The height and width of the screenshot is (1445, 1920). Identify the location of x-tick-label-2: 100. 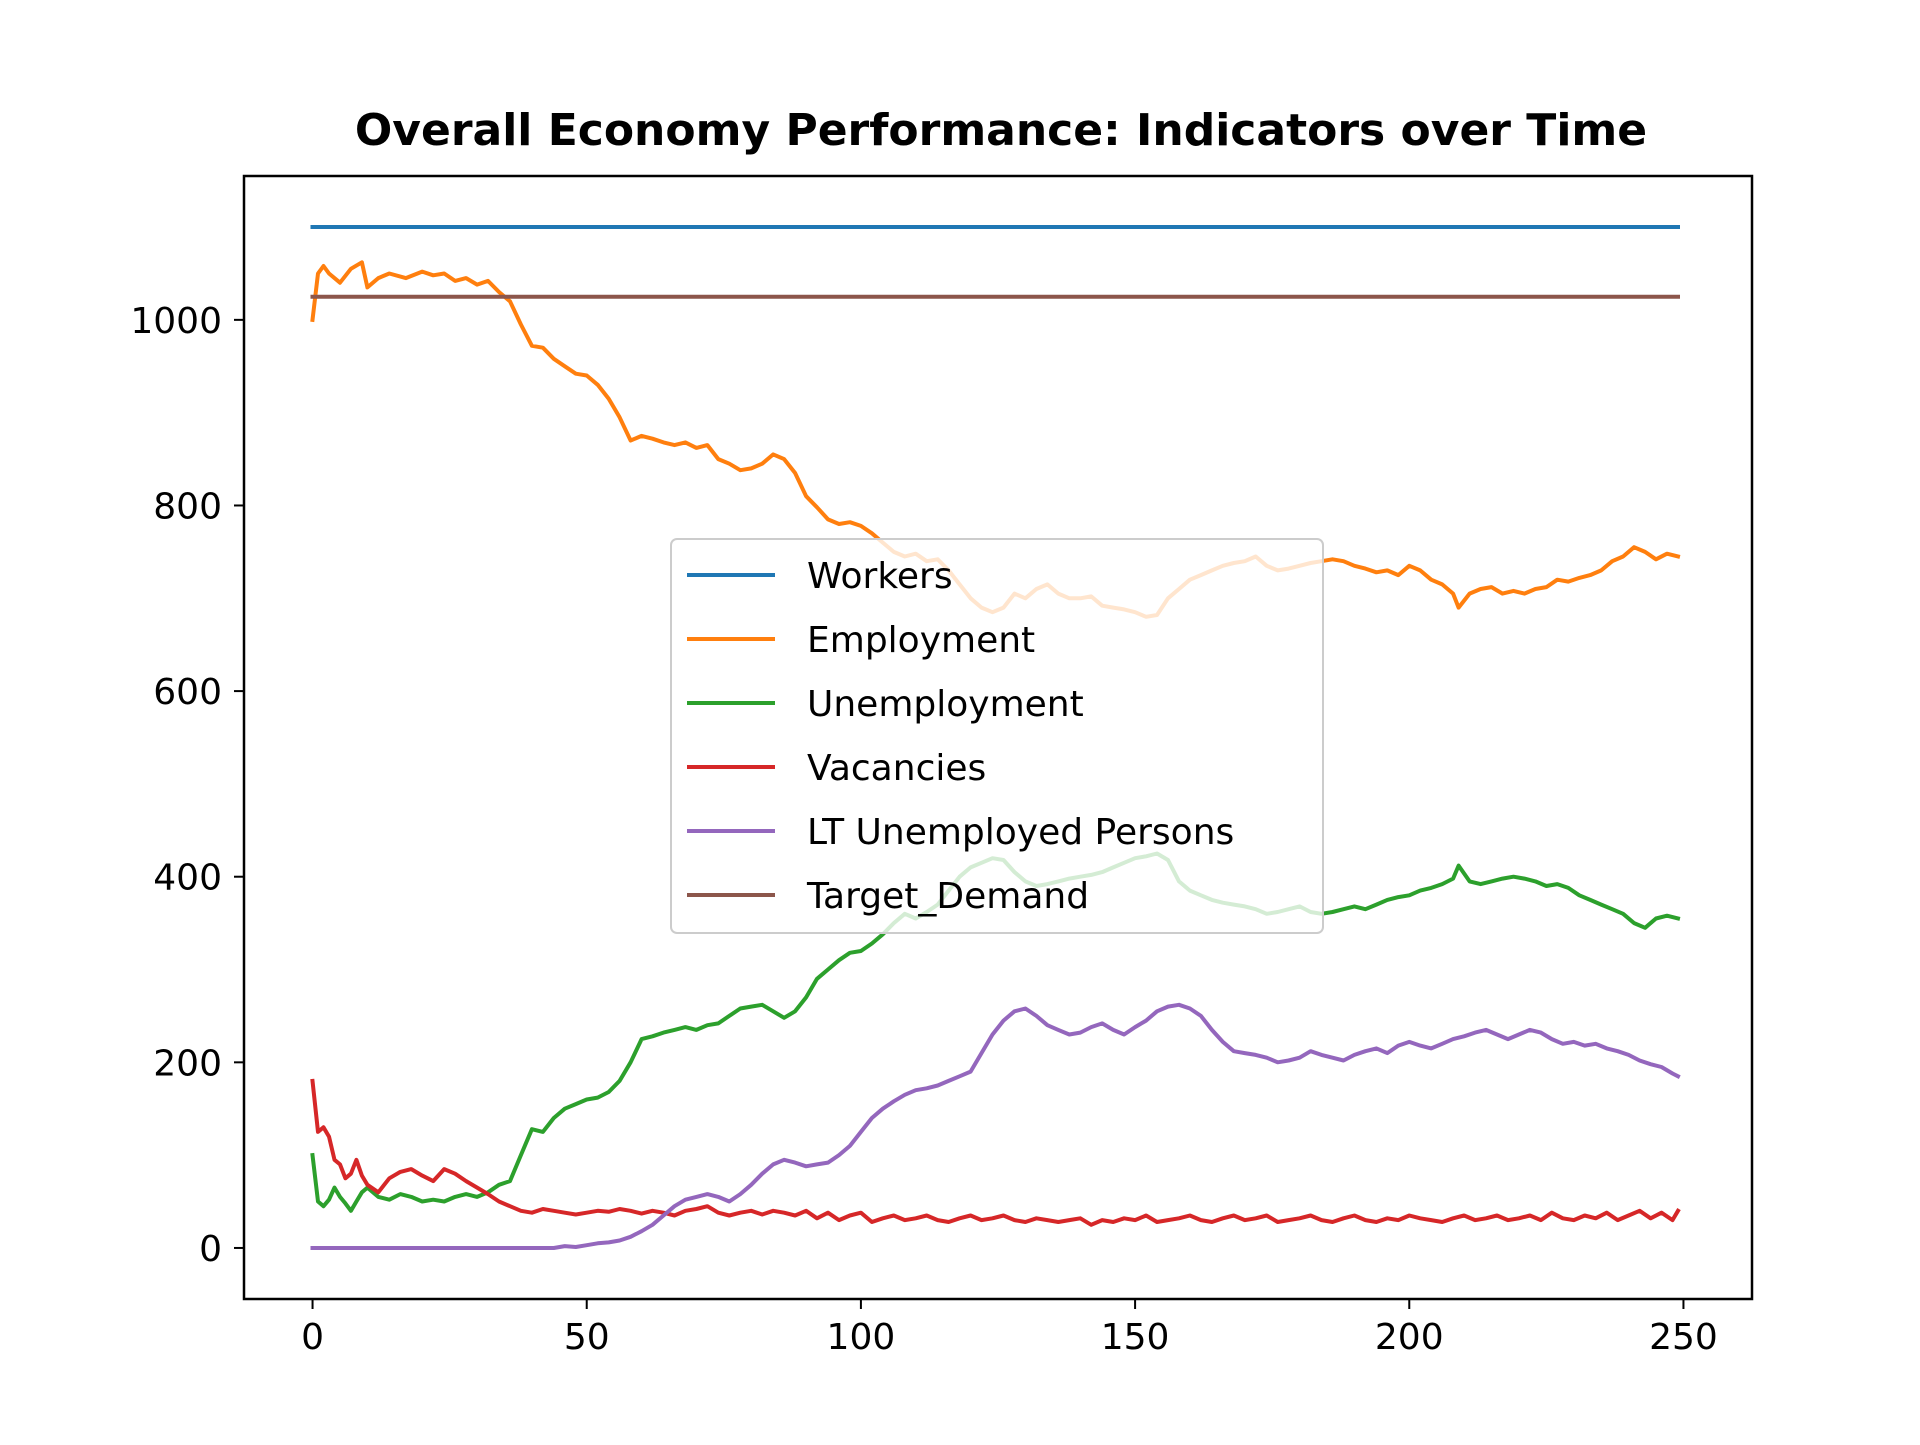
(861, 1337).